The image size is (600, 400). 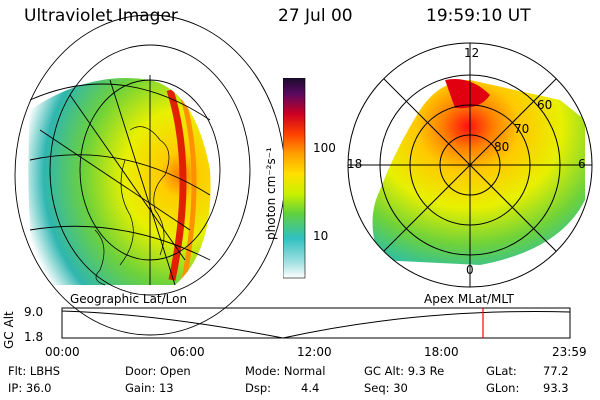 What do you see at coordinates (386, 388) in the screenshot?
I see `info-seq: Seq: 30` at bounding box center [386, 388].